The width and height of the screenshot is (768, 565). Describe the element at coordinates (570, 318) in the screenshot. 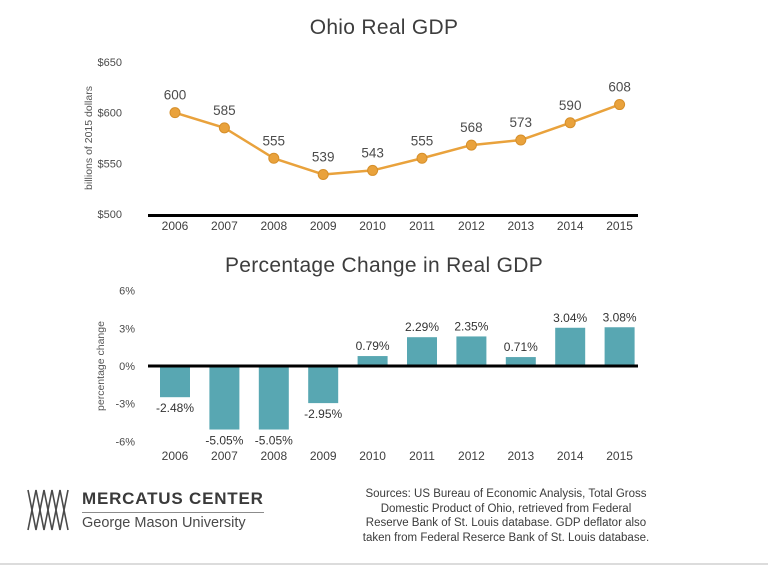

I see `value-label-2014: 3.04%` at that location.